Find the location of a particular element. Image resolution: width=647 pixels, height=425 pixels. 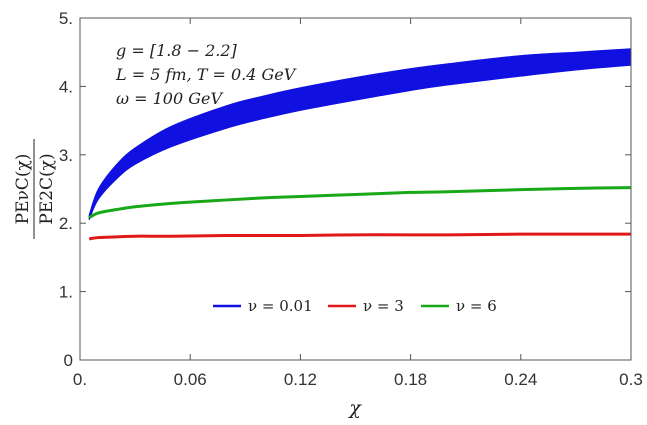

y-label-numerator: PEνC(χ) is located at coordinates (23, 189).